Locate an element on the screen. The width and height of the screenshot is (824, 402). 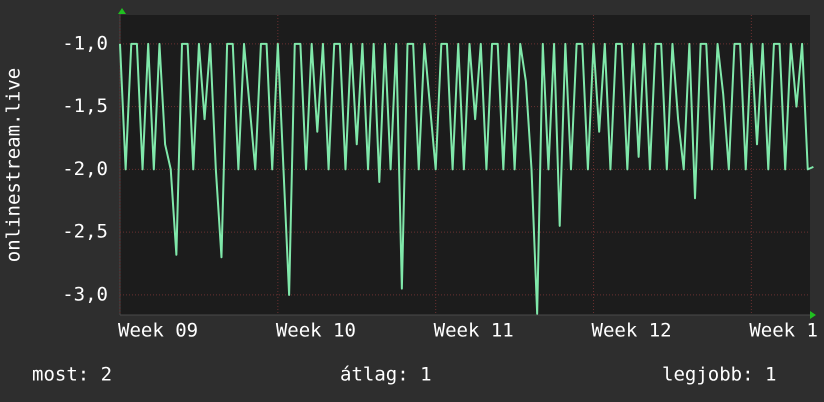
x-tick-label: Week 10 is located at coordinates (316, 331).